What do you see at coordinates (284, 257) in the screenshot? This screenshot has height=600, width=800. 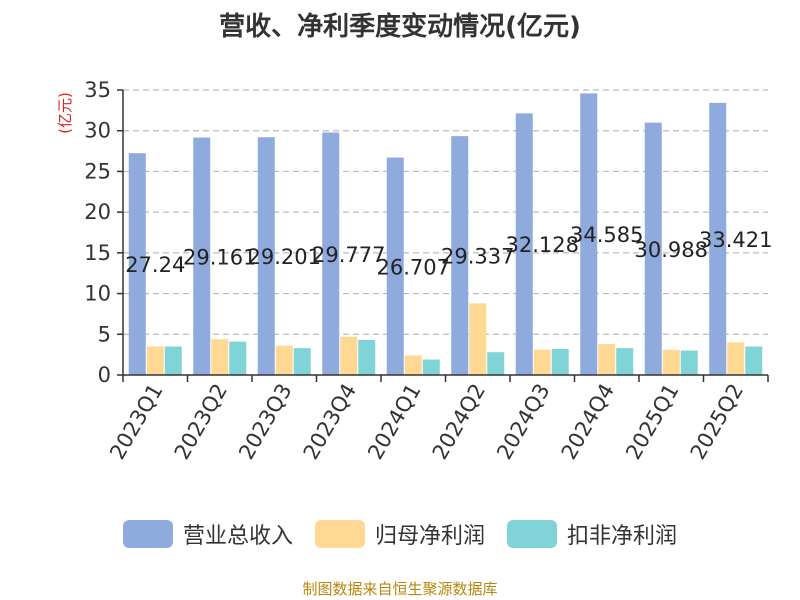 I see `data-label: 29.201` at bounding box center [284, 257].